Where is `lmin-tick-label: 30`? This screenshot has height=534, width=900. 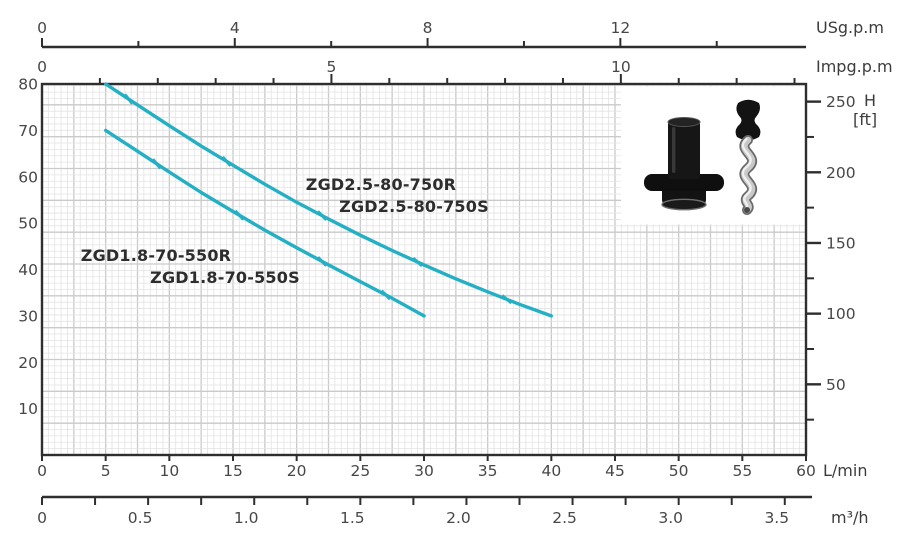
lmin-tick-label: 30 is located at coordinates (424, 471).